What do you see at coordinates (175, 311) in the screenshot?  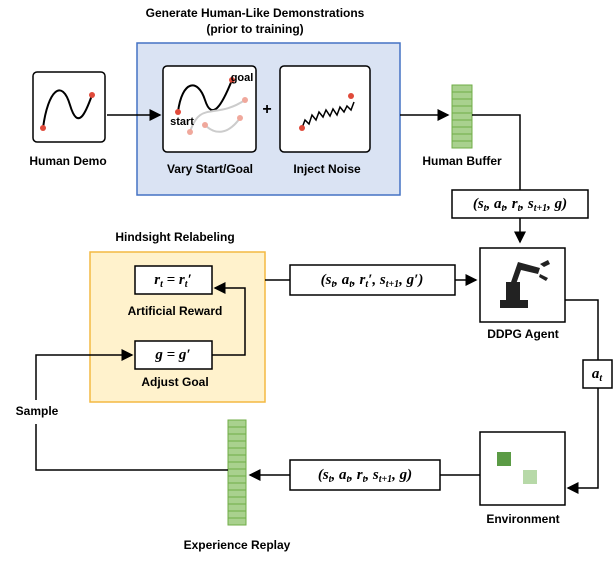 I see `label: Artificial Reward` at bounding box center [175, 311].